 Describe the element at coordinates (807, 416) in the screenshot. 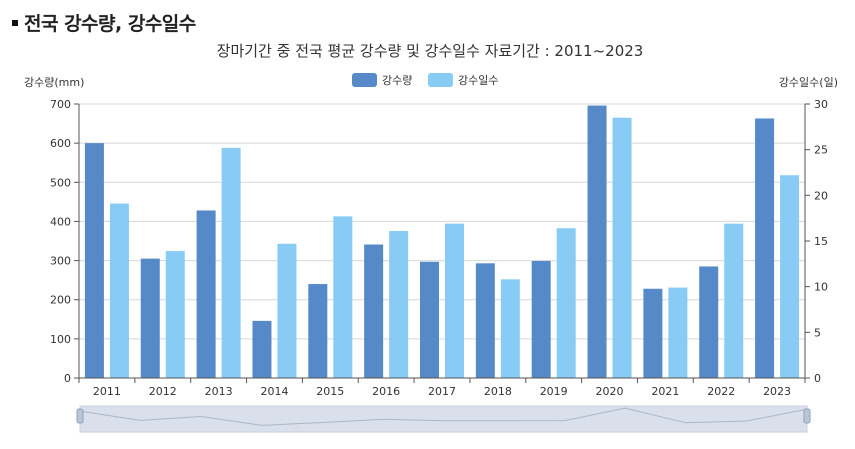

I see `zoom-handle-right` at that location.